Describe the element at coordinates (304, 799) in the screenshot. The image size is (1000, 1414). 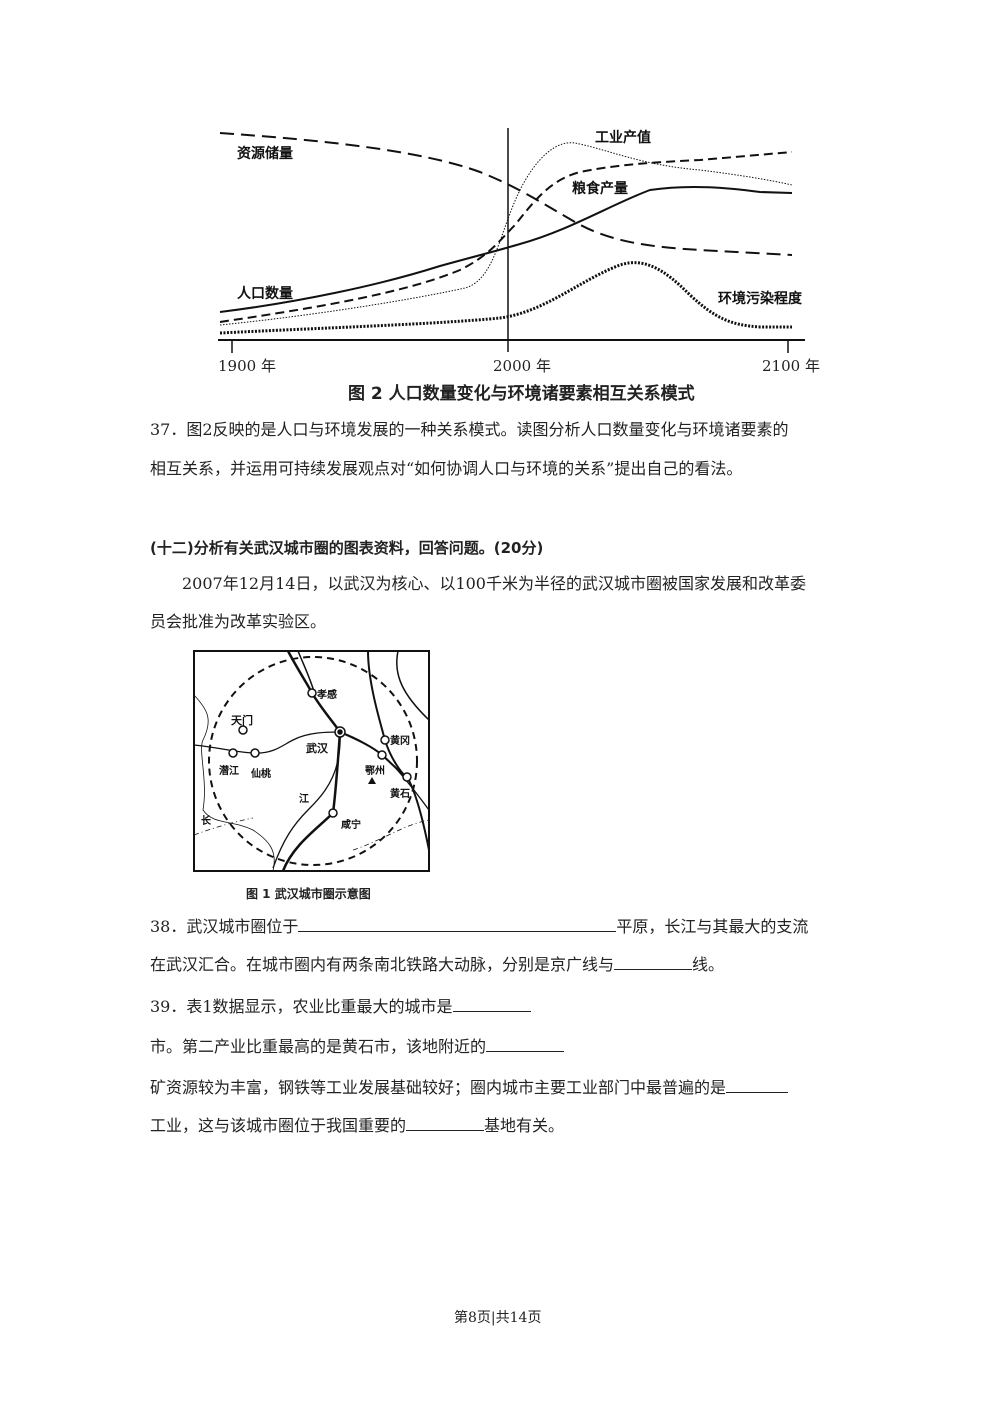
I see `river-label-jiang: 江` at that location.